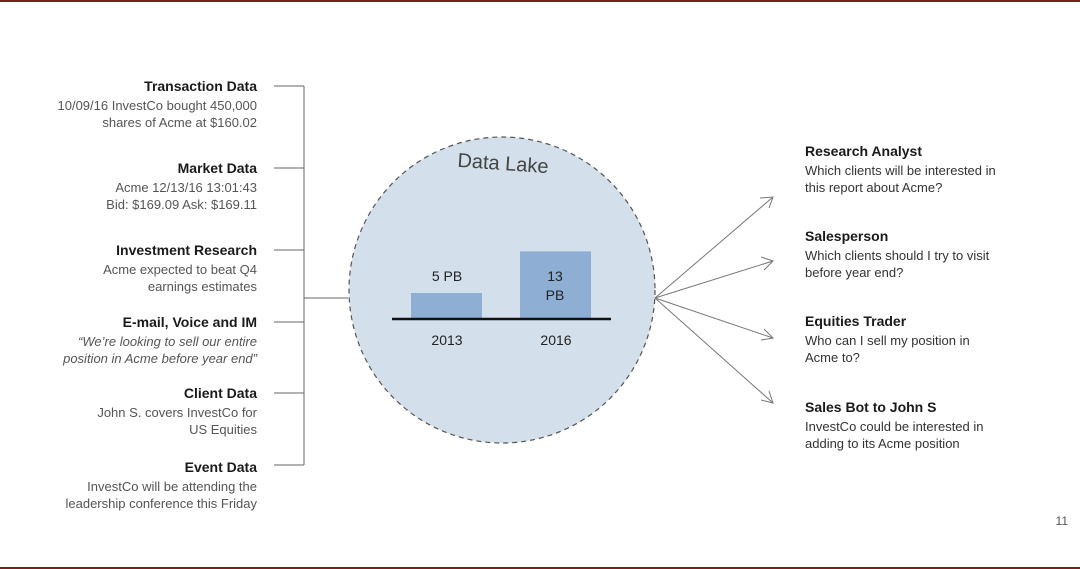 This screenshot has height=569, width=1080. Describe the element at coordinates (186, 250) in the screenshot. I see `source-title: Investment Research` at that location.